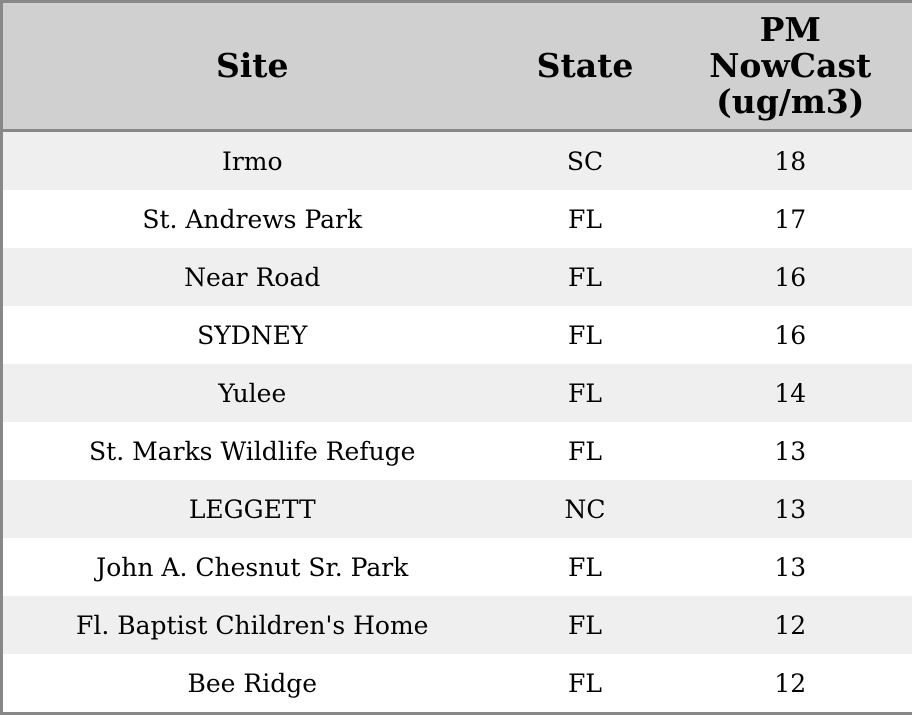 The height and width of the screenshot is (715, 912). What do you see at coordinates (252, 567) in the screenshot?
I see `table-cell: John A. Chesnut Sr. Park` at bounding box center [252, 567].